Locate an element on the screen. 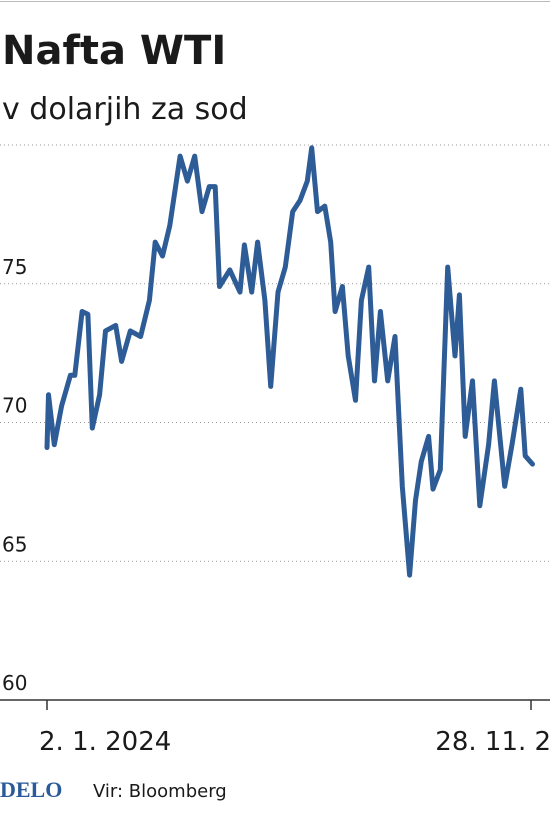  x-tick-label: 28. 11. 2024 is located at coordinates (492, 742).